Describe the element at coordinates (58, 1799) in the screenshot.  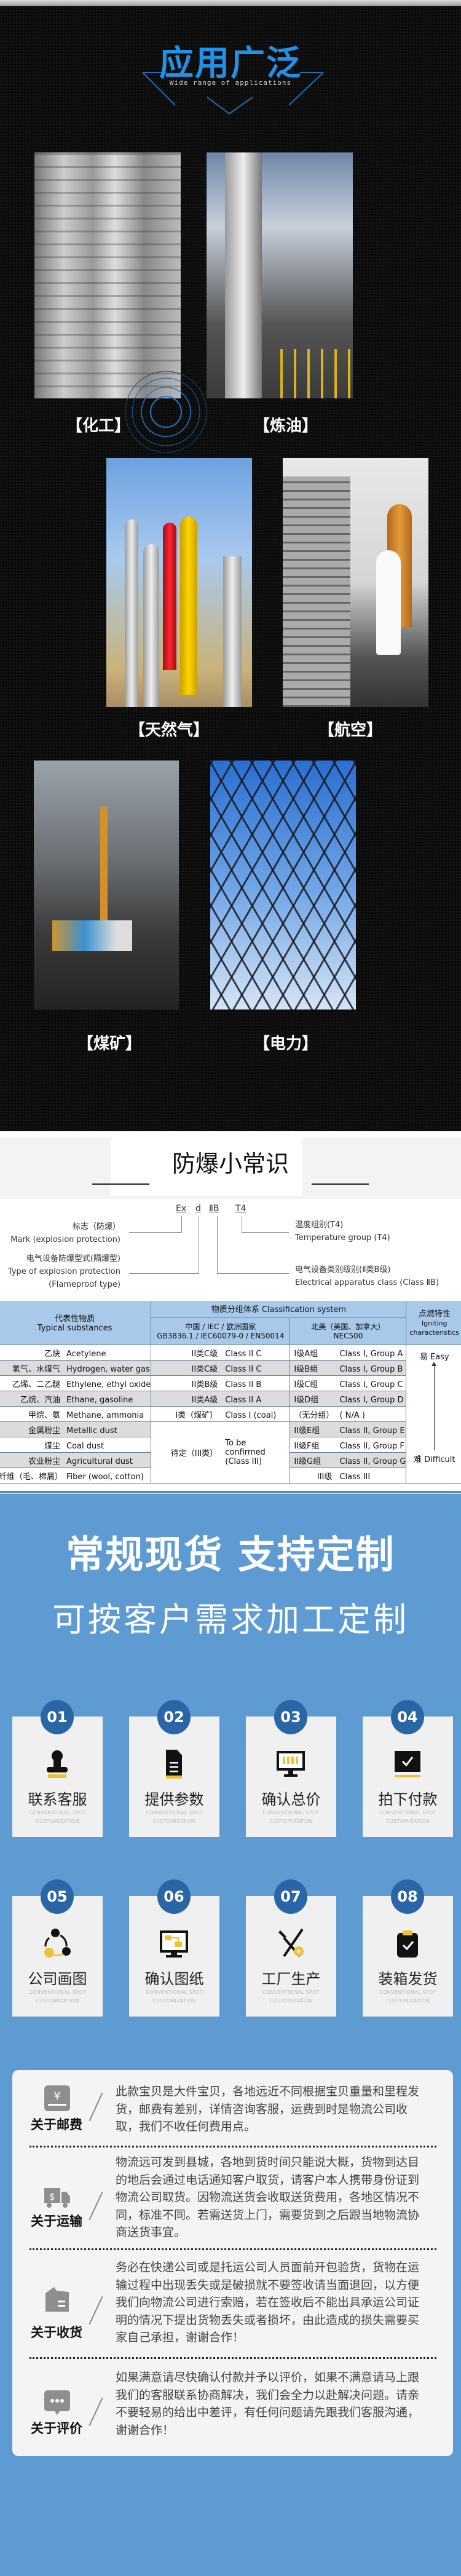
I see `step-label: 联系客服` at that location.